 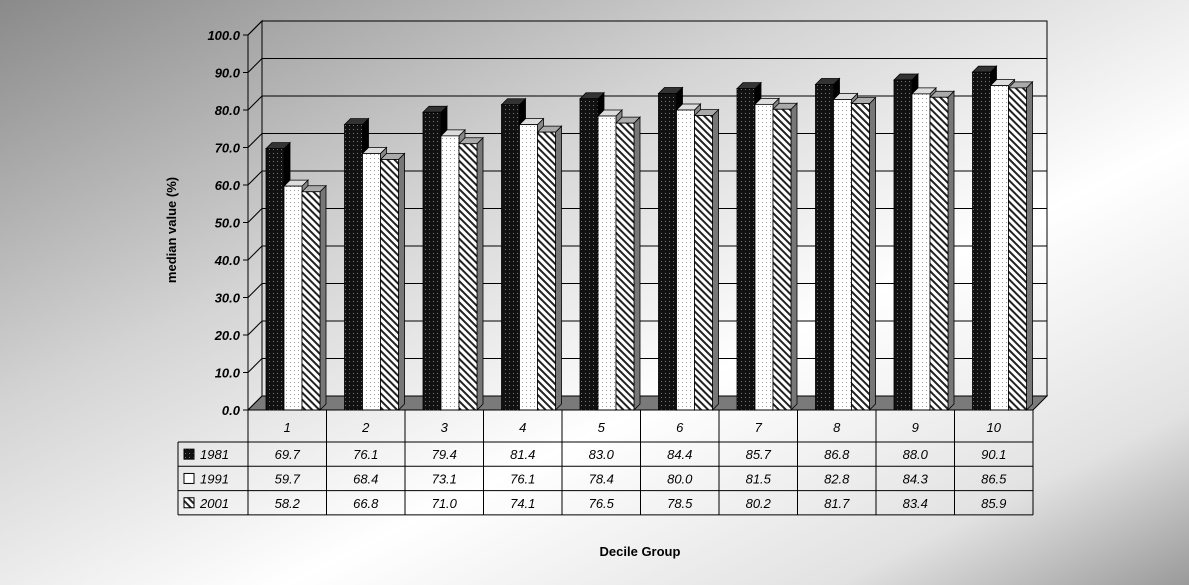 I want to click on data-label: 59.7, so click(x=288, y=478).